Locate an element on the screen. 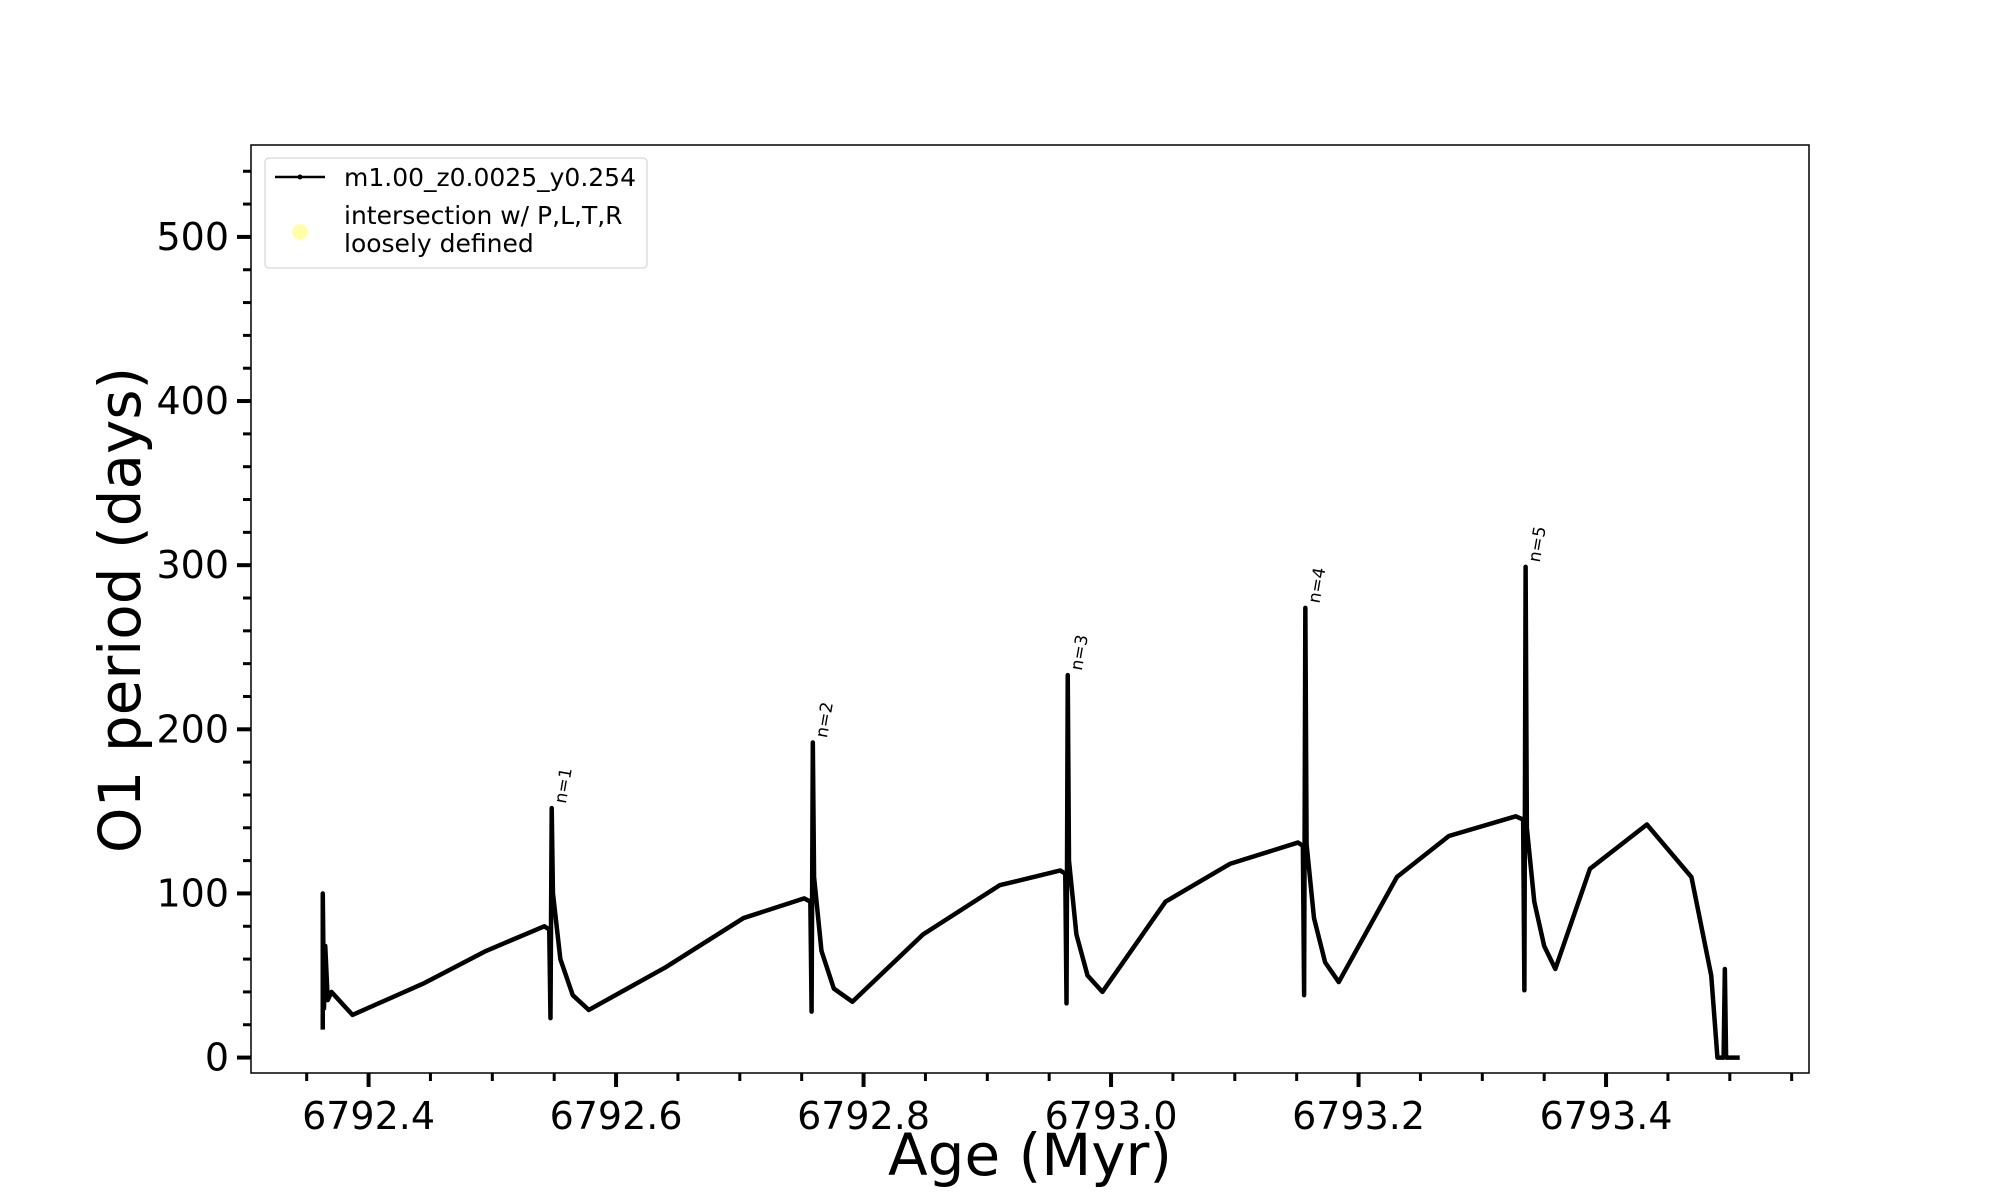  x-tick-label: 6792.4 is located at coordinates (368, 1116).